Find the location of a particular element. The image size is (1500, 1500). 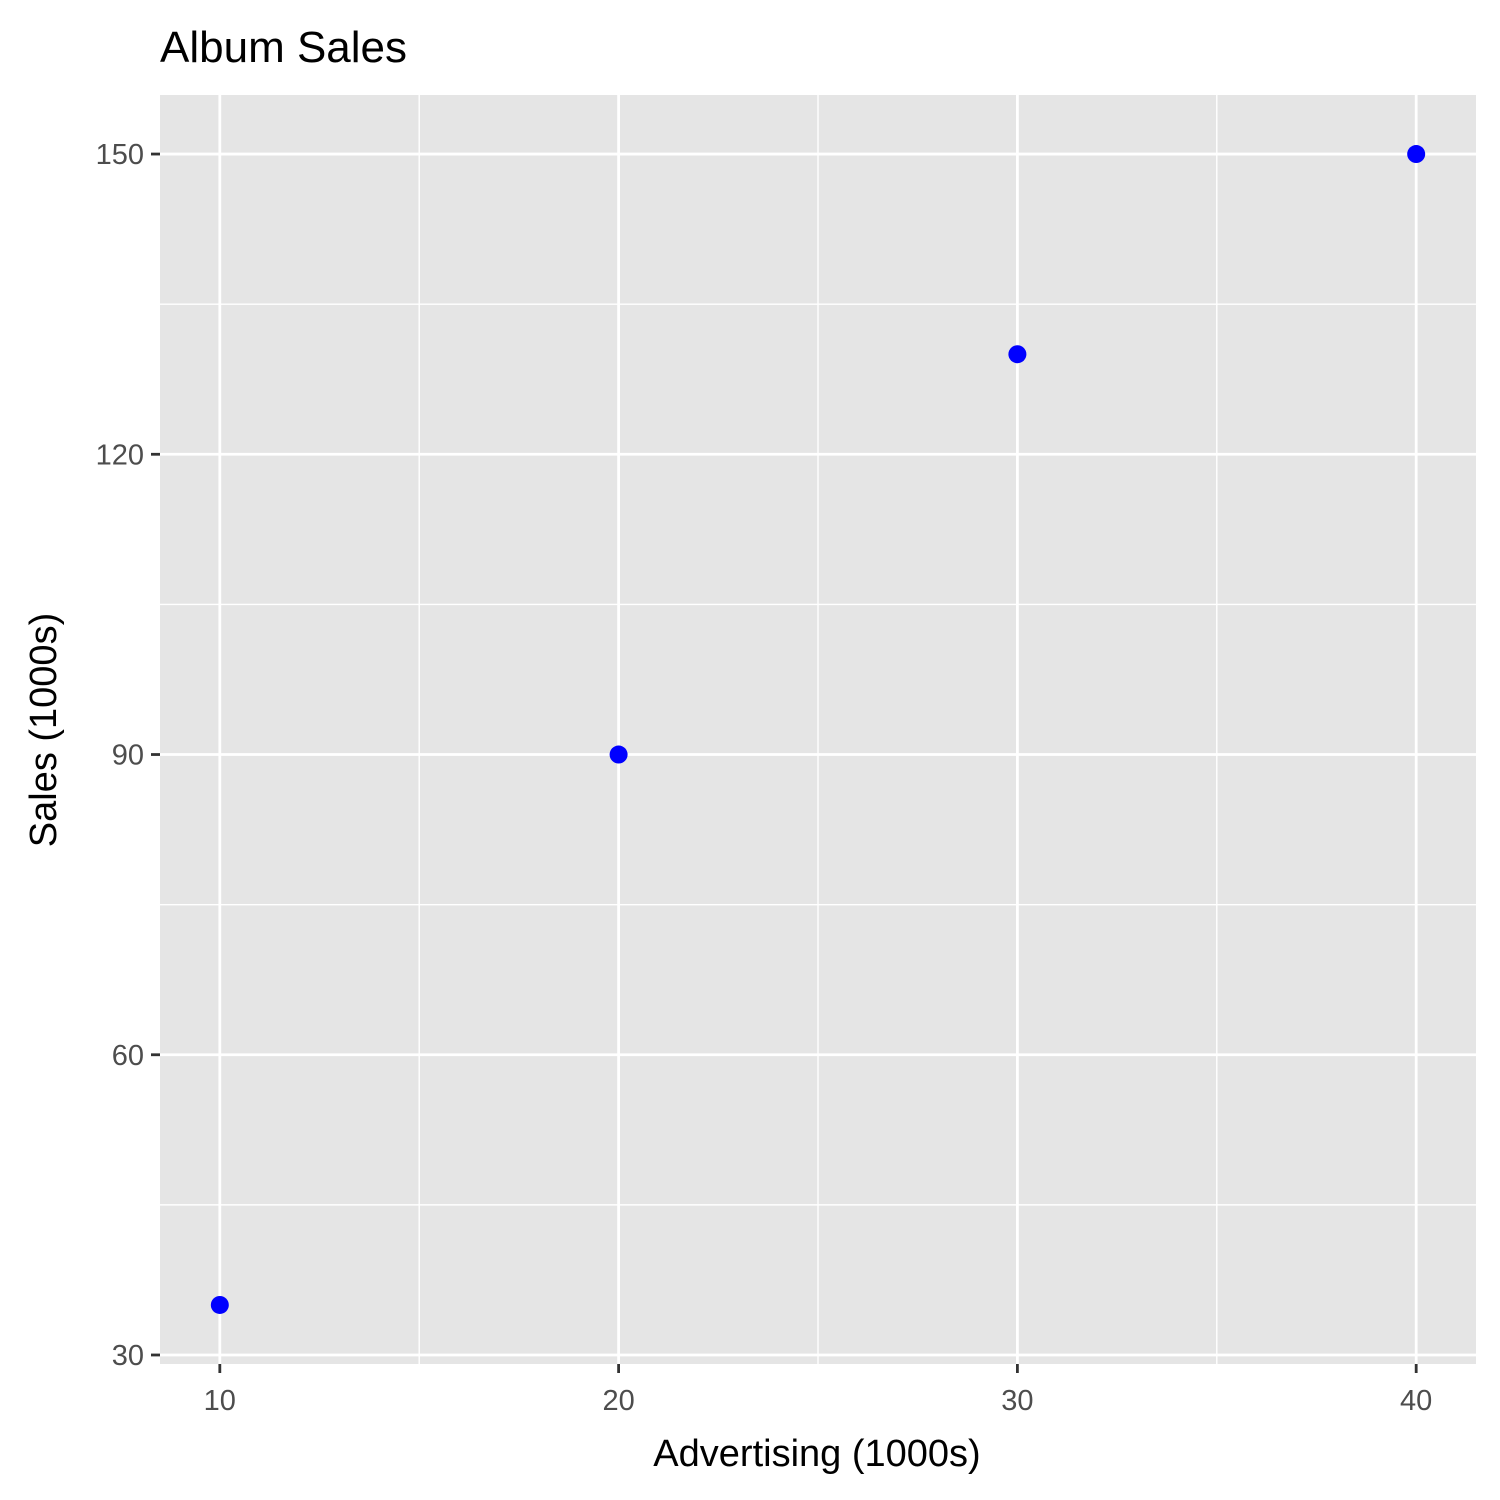

x-tick-label: 30 is located at coordinates (1017, 1401).